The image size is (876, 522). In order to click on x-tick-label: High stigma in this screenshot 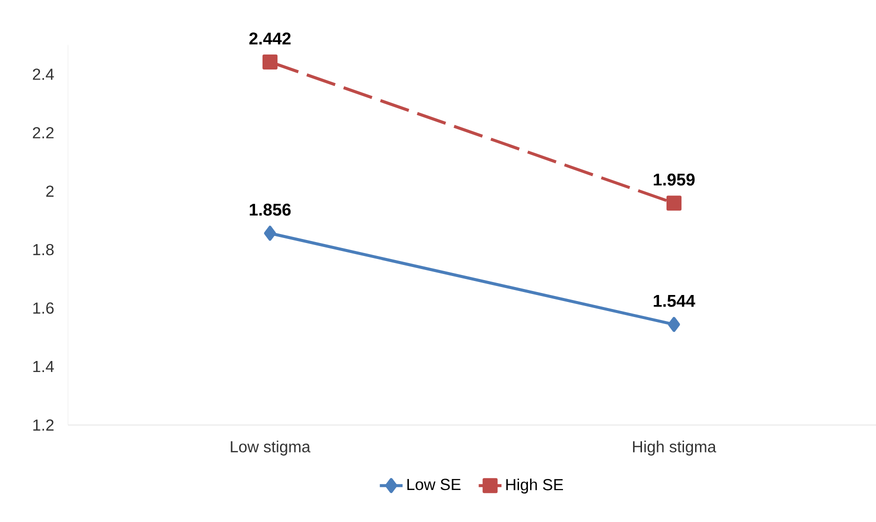, I will do `click(674, 448)`.